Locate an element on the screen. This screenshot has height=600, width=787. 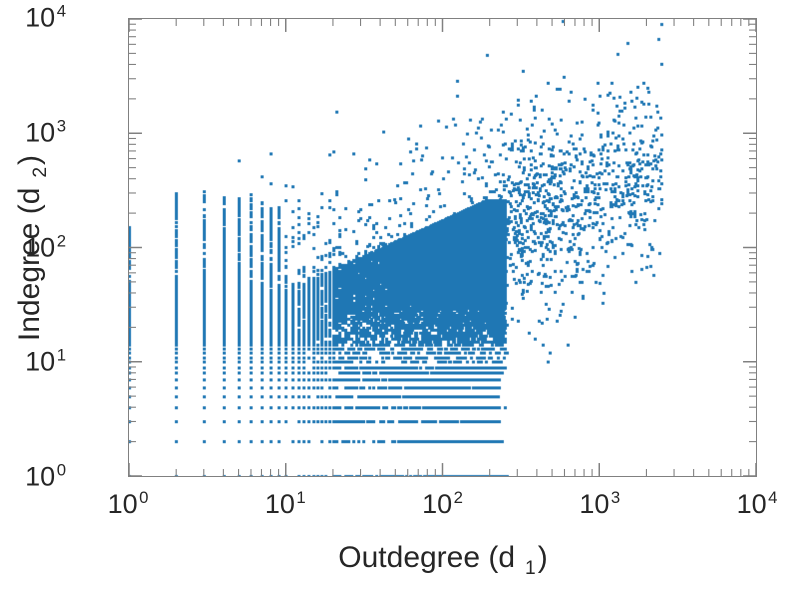
x-tick-label-4: 104 is located at coordinates (757, 503).